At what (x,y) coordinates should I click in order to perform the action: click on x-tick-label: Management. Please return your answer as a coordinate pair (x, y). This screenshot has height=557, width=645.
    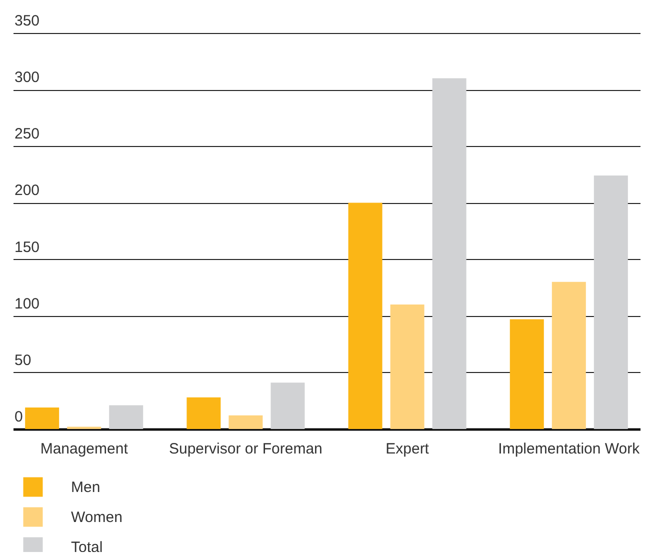
    Looking at the image, I should click on (84, 449).